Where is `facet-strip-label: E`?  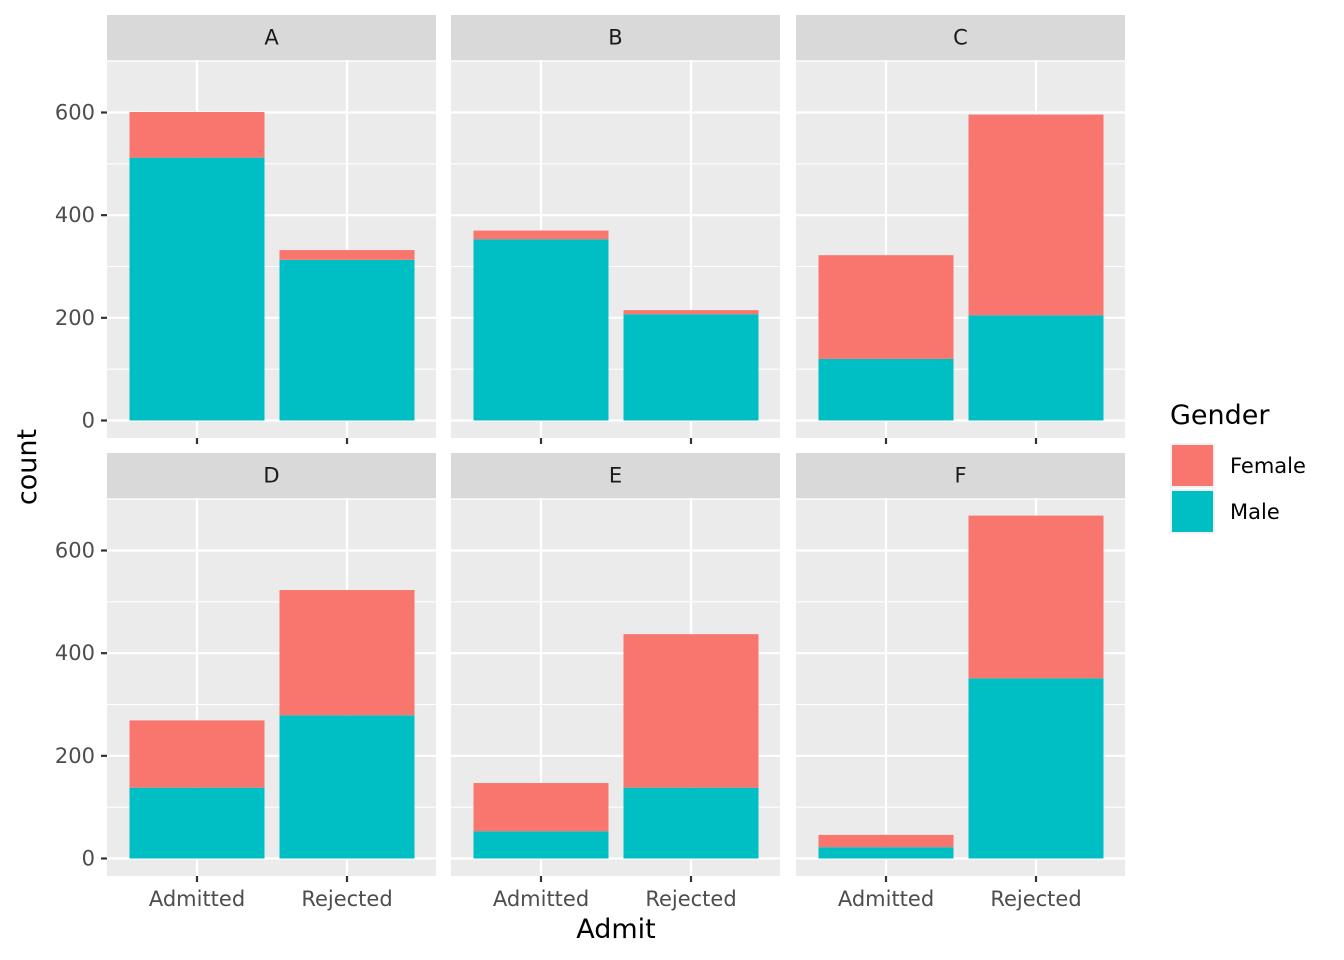 facet-strip-label: E is located at coordinates (615, 476).